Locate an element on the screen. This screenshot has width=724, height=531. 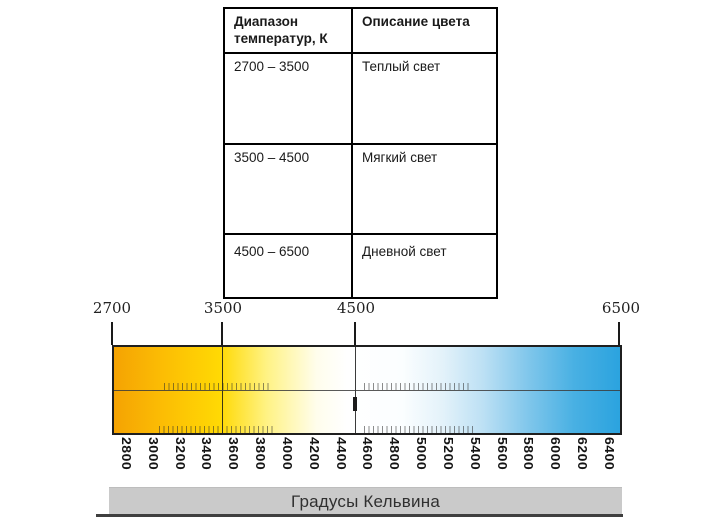
header-range: Диапазон температур, К is located at coordinates (288, 30).